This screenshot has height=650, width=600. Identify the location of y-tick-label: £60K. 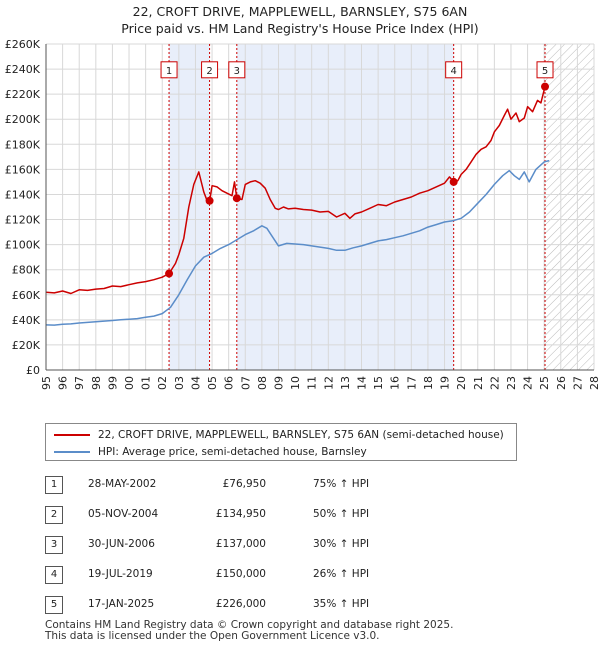
(26, 295).